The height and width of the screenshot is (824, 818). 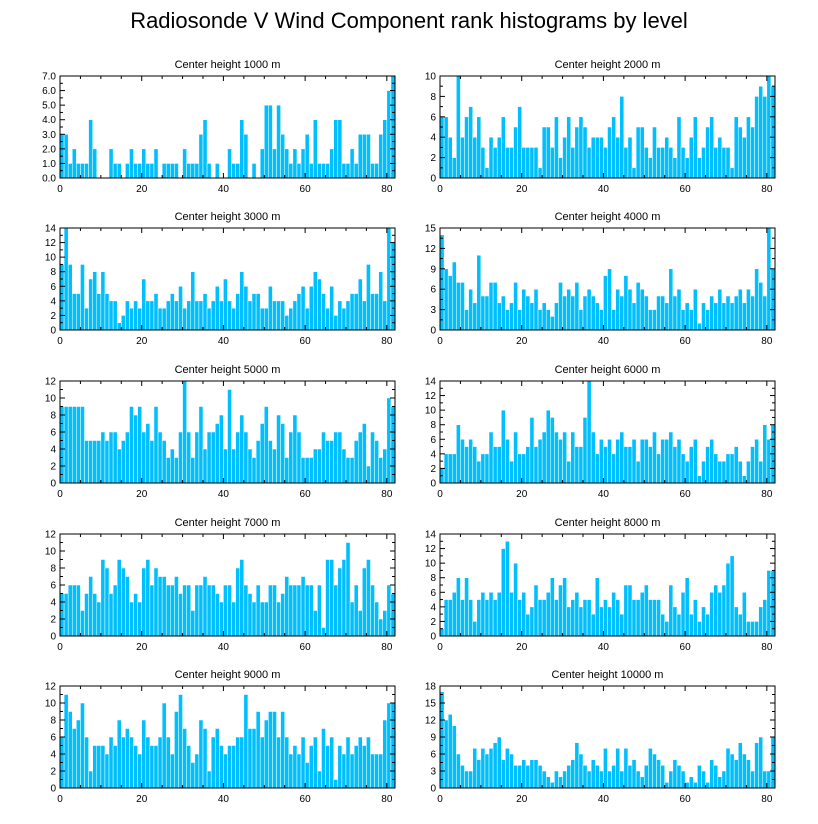 I want to click on y-tick-label: 14, so click(x=51, y=229).